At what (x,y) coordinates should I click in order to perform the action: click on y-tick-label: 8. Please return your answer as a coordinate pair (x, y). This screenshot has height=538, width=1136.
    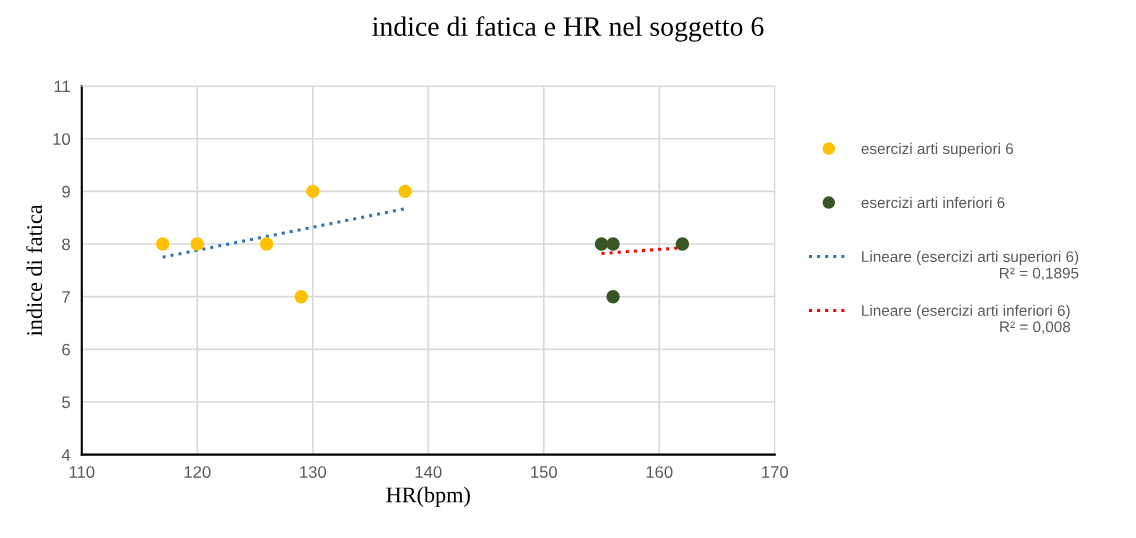
    Looking at the image, I should click on (66, 244).